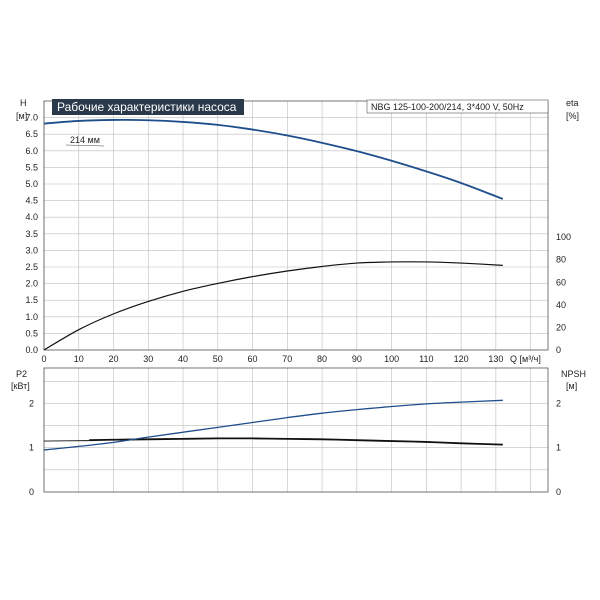  I want to click on bottom-y-tick-label: 0, so click(31, 492).